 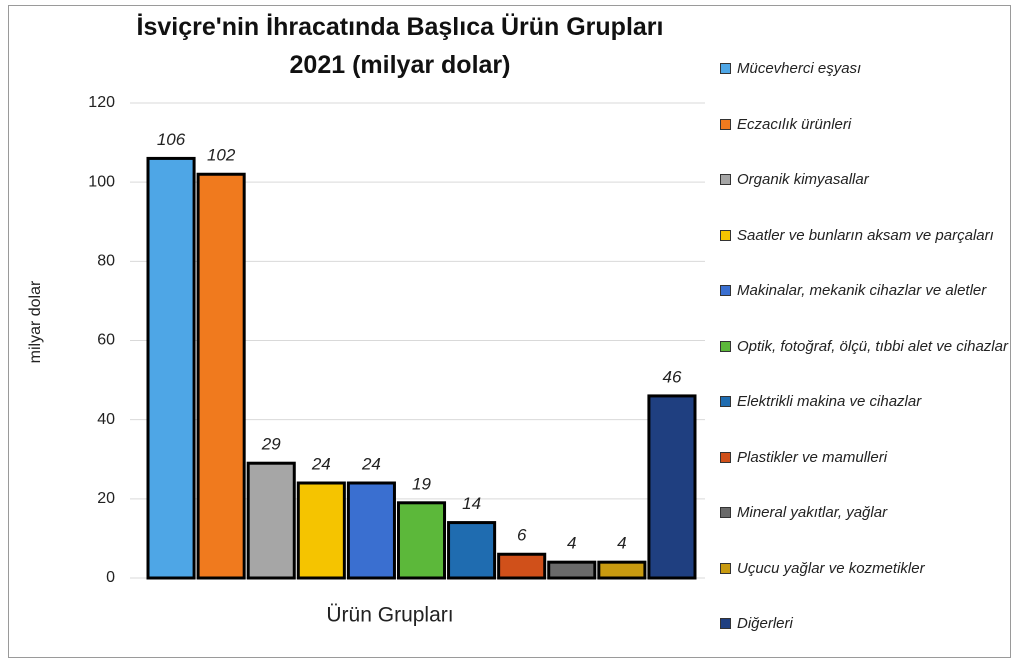 I want to click on data-label: 6, so click(x=522, y=535).